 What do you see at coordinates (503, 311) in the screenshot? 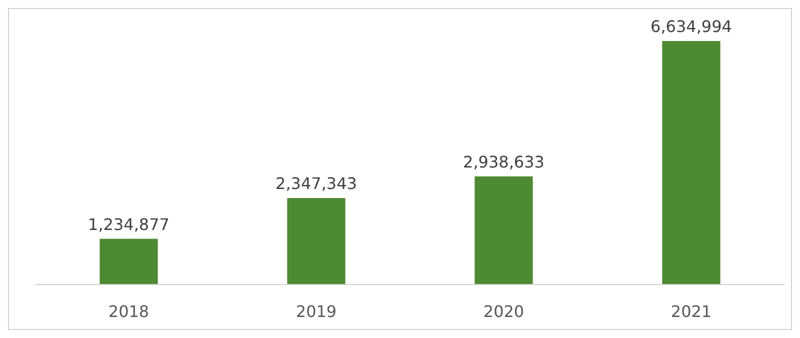
I see `x-tick-label: 2020` at bounding box center [503, 311].